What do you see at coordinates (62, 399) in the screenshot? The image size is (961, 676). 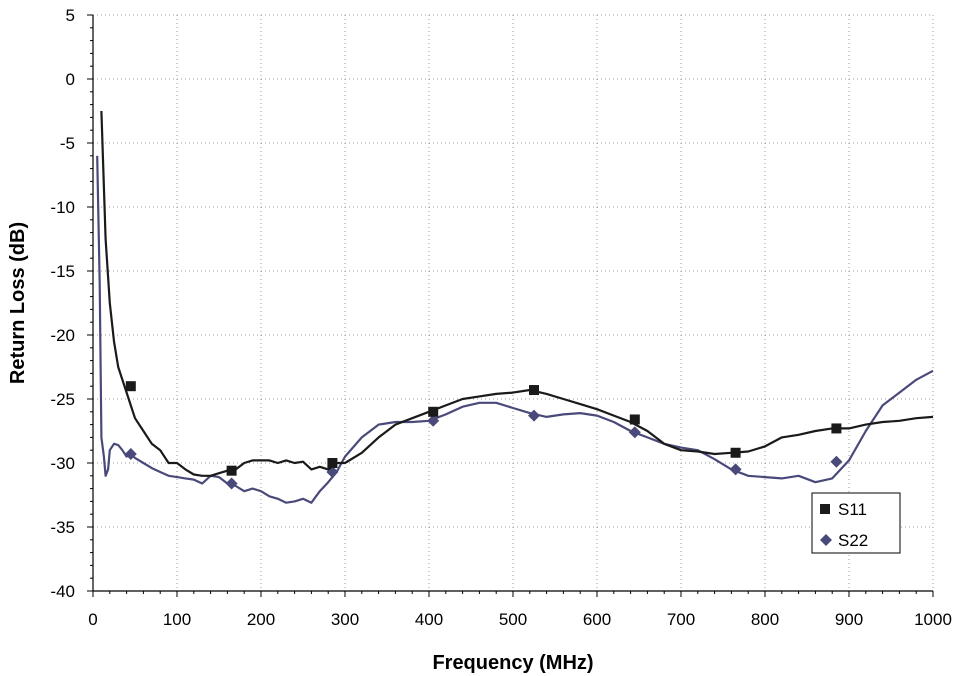 I see `y-tick-label: -25` at bounding box center [62, 399].